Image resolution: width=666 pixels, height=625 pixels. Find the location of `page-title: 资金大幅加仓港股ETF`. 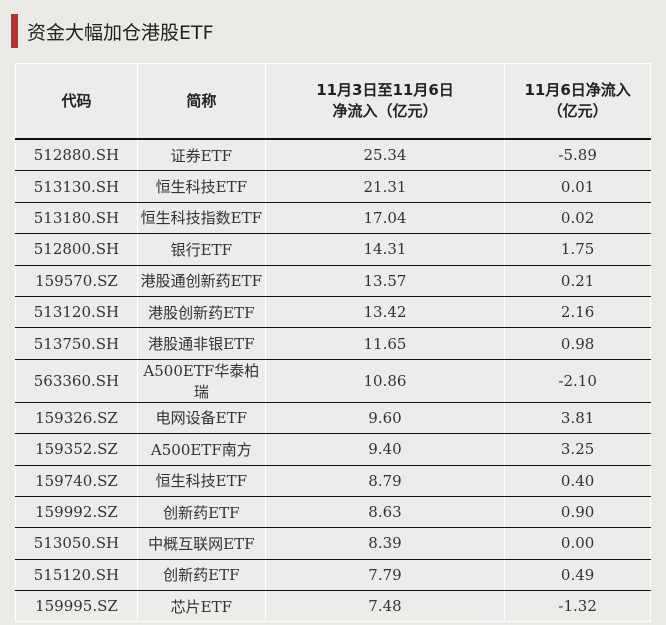

page-title: 资金大幅加仓港股ETF is located at coordinates (112, 31).